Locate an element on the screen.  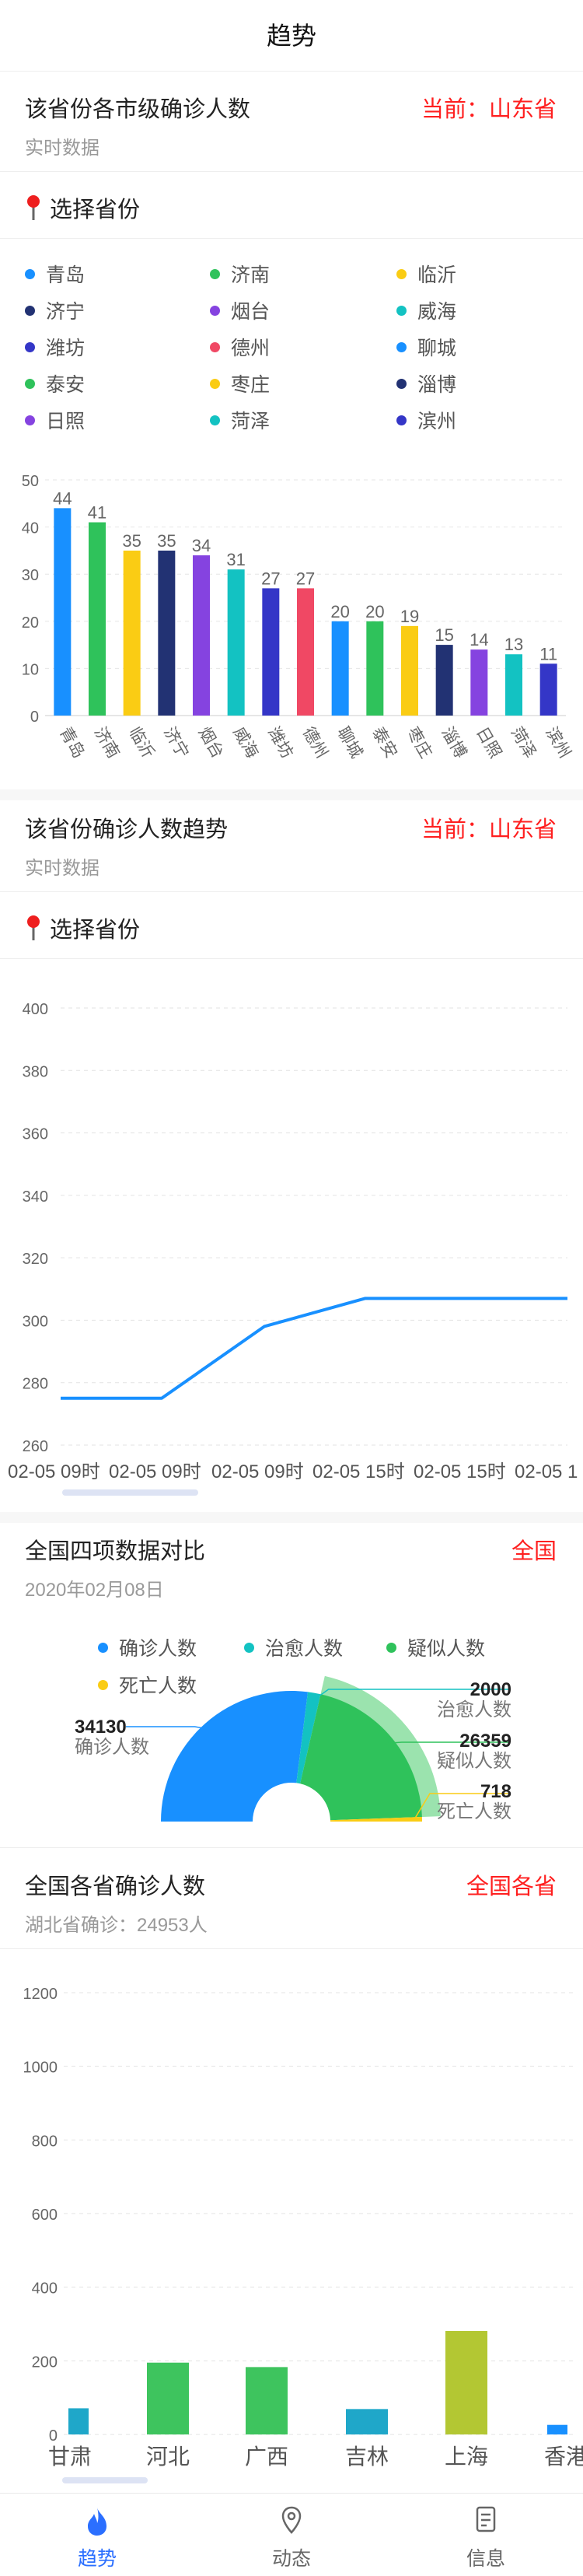
bar-value-label: 11 is located at coordinates (548, 654).